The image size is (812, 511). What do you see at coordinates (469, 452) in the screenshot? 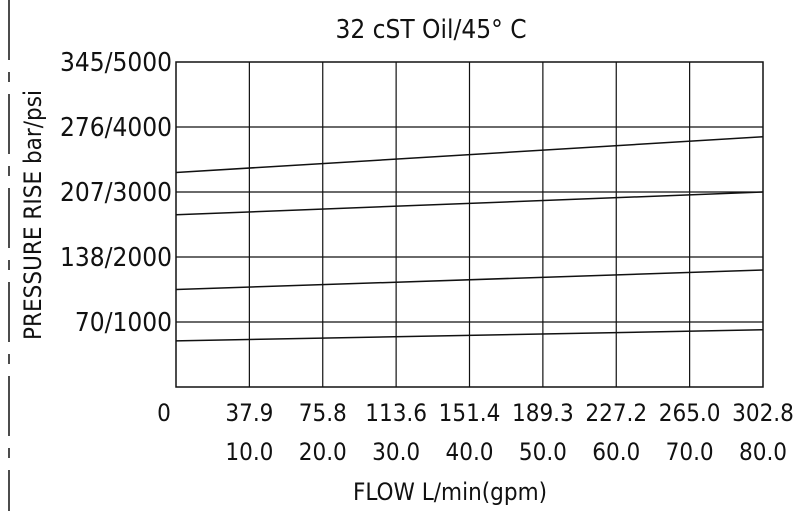
I see `x-tick-label-gpm: 40.0` at bounding box center [469, 452].